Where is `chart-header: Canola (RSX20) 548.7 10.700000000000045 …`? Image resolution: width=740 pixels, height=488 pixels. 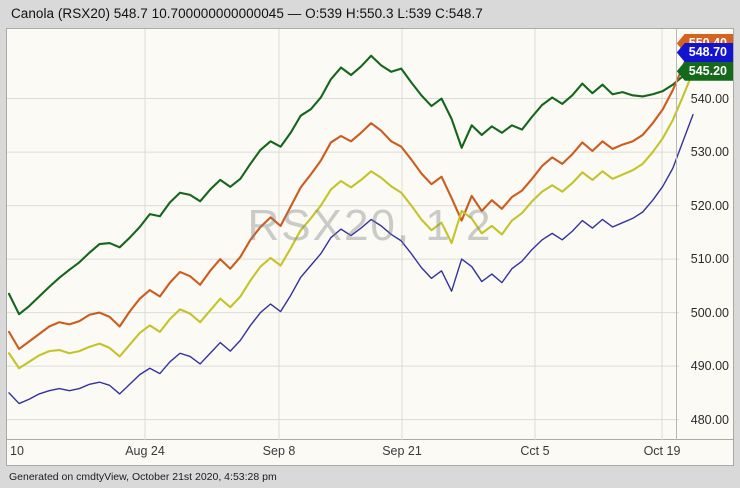
chart-header: Canola (RSX20) 548.7 10.700000000000045 … is located at coordinates (370, 13).